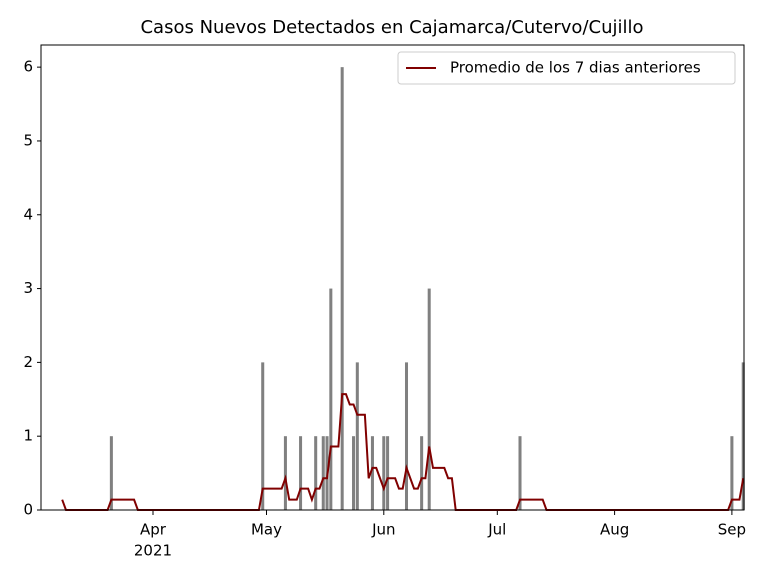 The height and width of the screenshot is (576, 768). What do you see at coordinates (266, 530) in the screenshot?
I see `x-tick-label: May` at bounding box center [266, 530].